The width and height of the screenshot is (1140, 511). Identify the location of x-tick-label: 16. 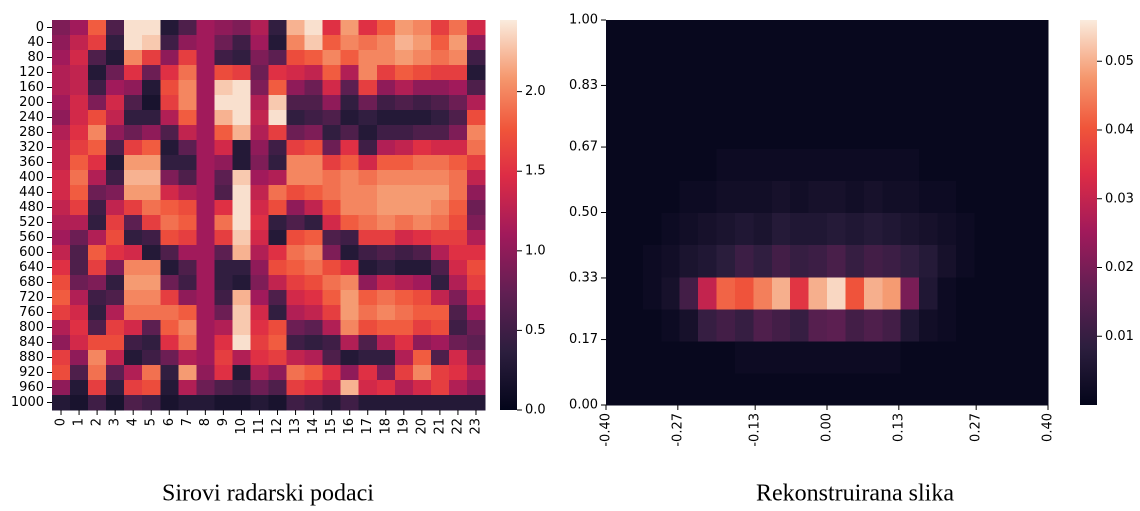
(349, 426).